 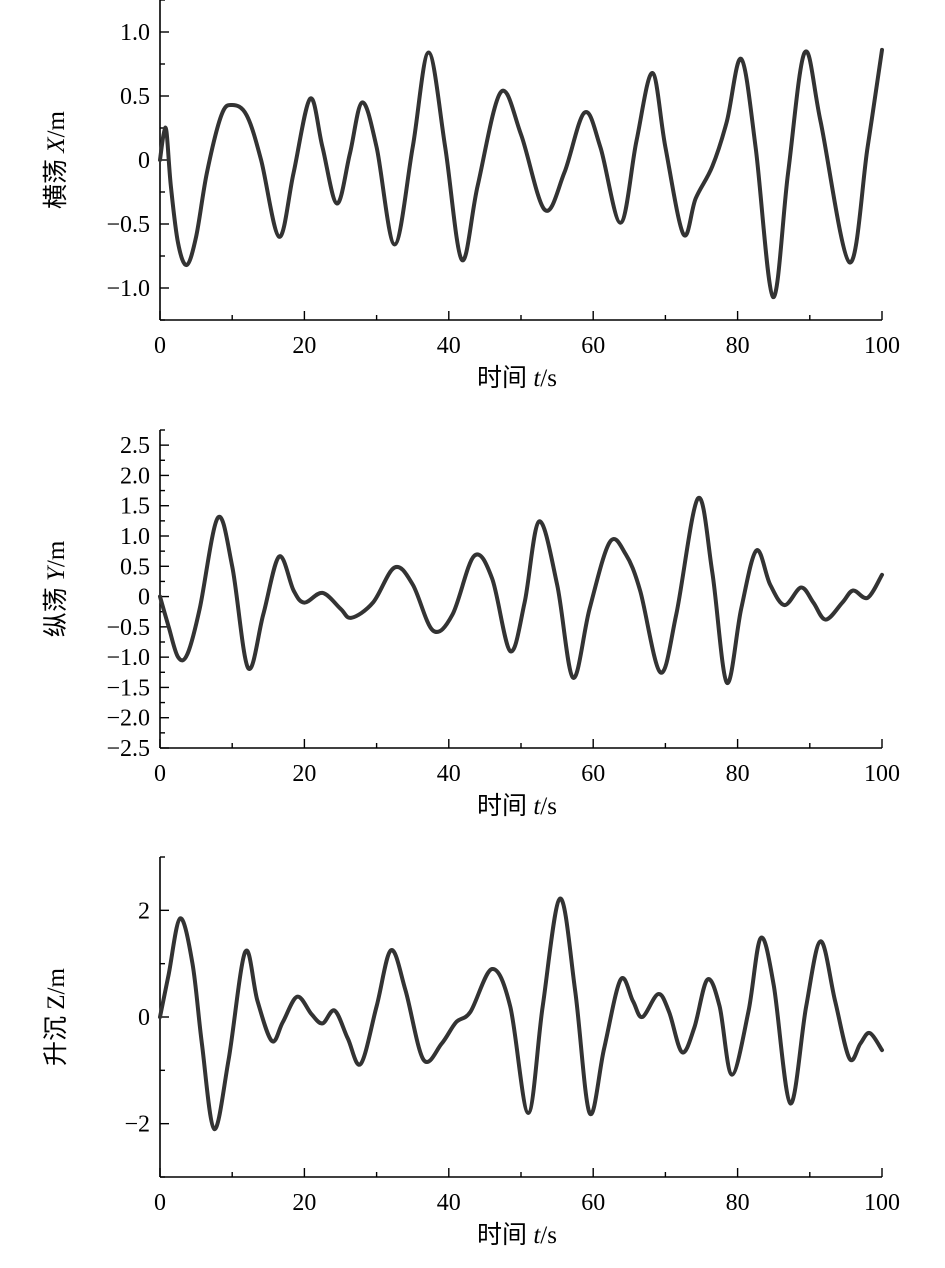 What do you see at coordinates (128, 688) in the screenshot?
I see `y-tick-label: −1.5` at bounding box center [128, 688].